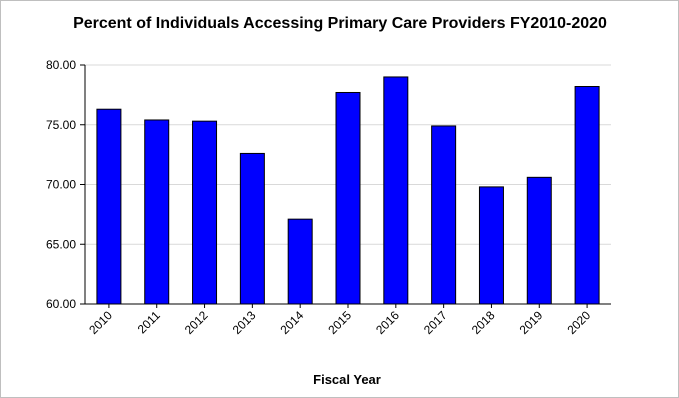 The height and width of the screenshot is (398, 679). What do you see at coordinates (435, 322) in the screenshot?
I see `x-tick-label-2017: 2017` at bounding box center [435, 322].